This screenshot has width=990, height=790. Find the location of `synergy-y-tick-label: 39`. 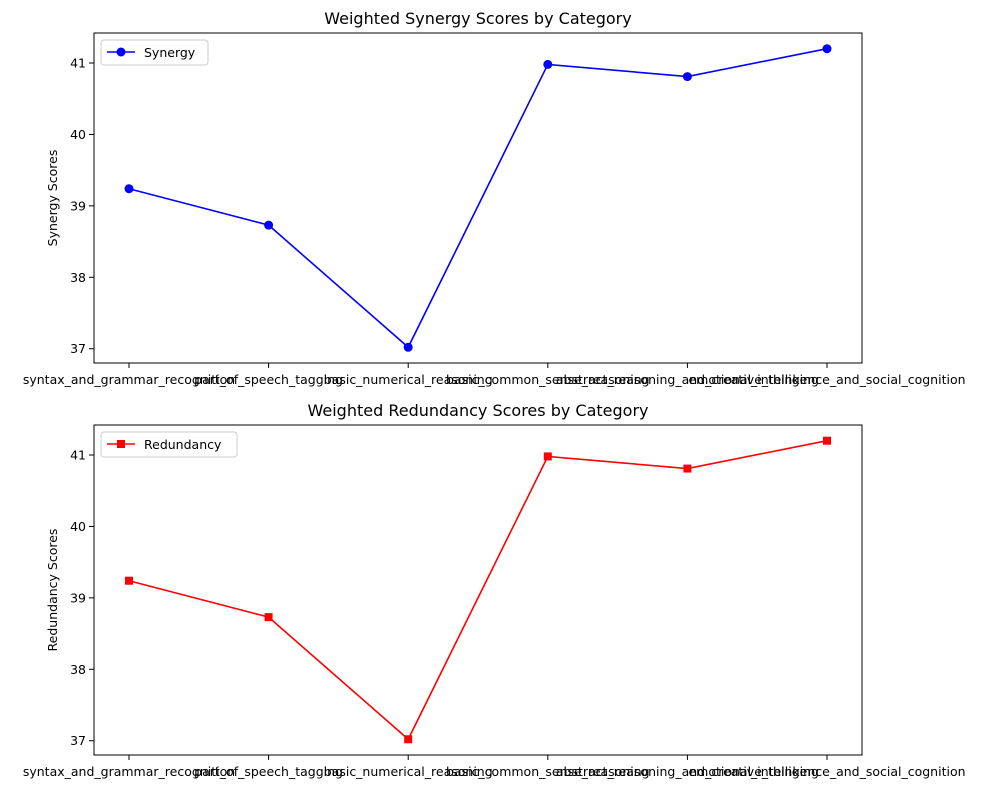

synergy-y-tick-label: 39 is located at coordinates (78, 205).